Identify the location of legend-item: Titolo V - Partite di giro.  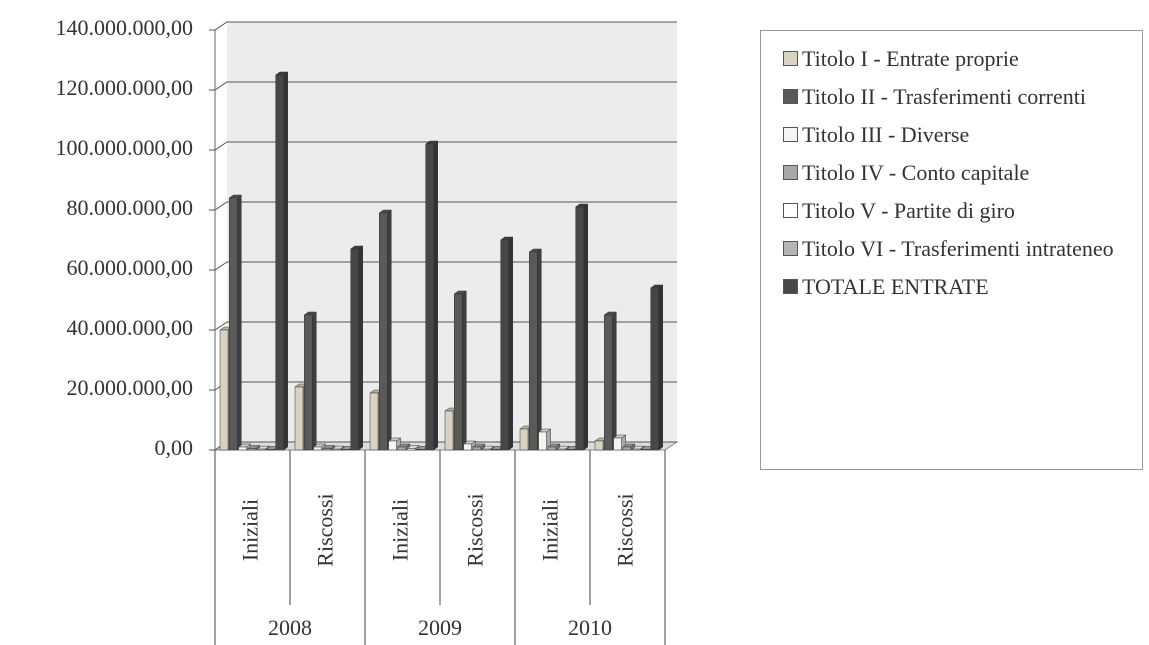
(958, 210).